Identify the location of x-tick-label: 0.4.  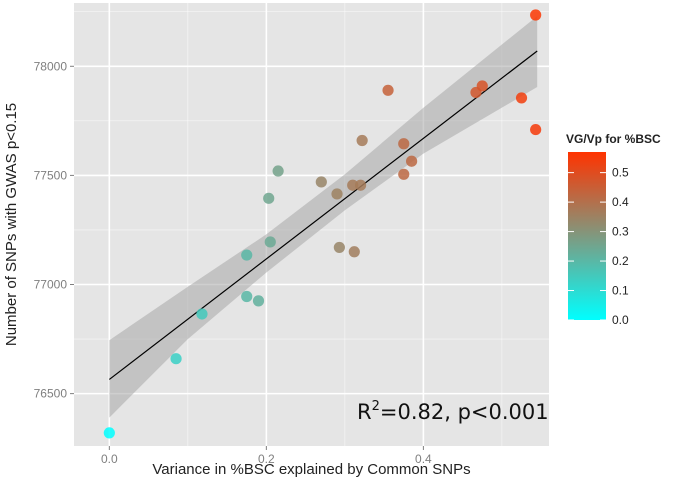
(423, 459).